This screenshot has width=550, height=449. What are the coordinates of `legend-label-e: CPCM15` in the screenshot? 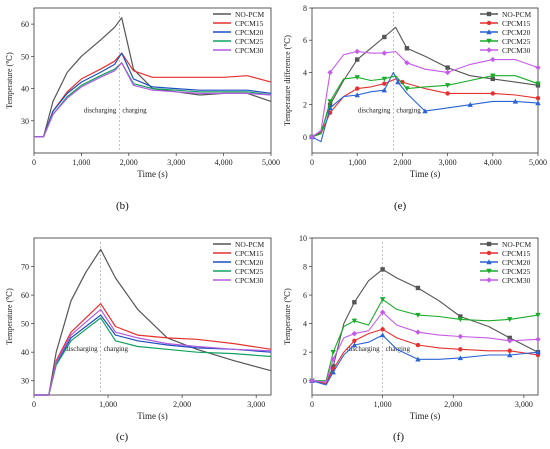 It's located at (516, 23).